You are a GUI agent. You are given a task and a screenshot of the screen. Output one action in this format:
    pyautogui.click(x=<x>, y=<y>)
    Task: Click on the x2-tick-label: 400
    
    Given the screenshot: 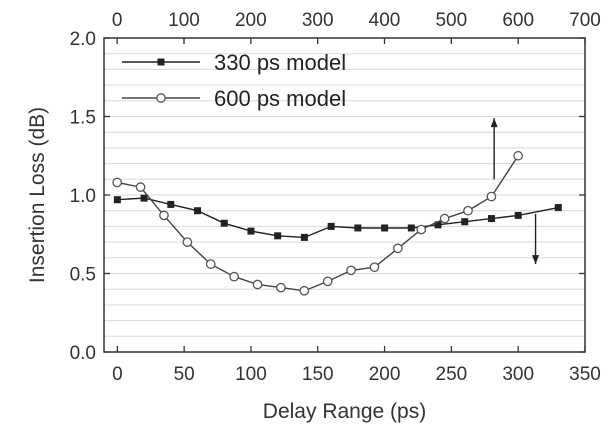 What is the action you would take?
    pyautogui.click(x=385, y=20)
    